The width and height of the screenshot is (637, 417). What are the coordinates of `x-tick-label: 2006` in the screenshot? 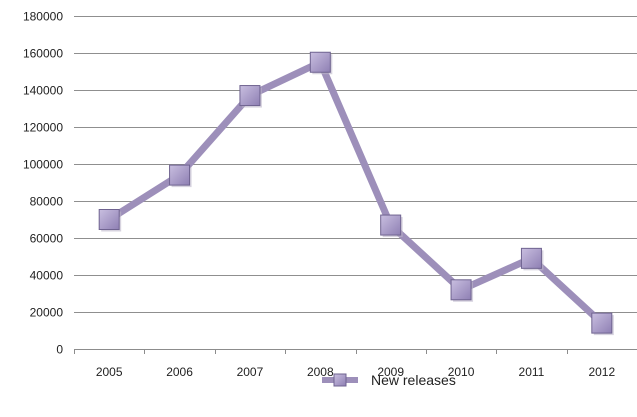 It's located at (179, 372).